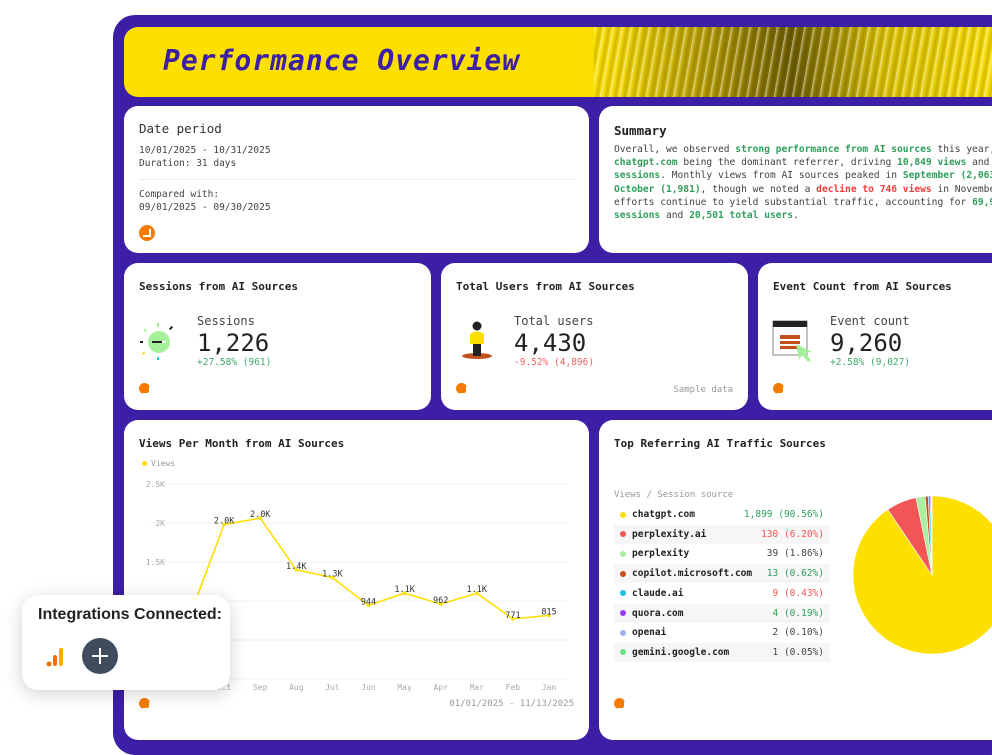 The width and height of the screenshot is (992, 755). I want to click on data-label: 815, so click(548, 612).